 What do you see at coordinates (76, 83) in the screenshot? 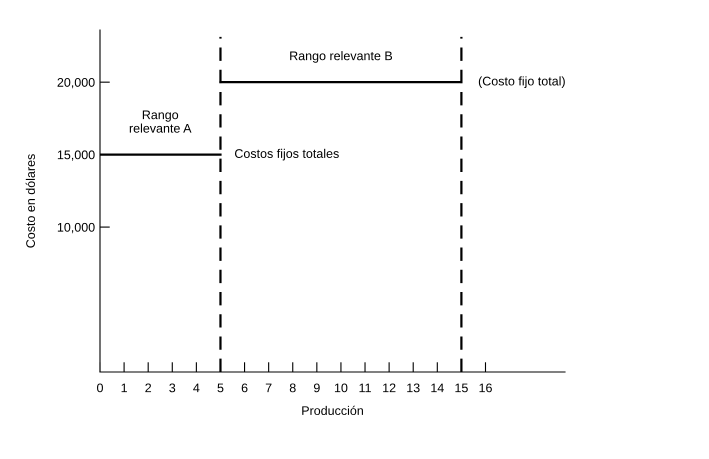
I see `y-tick-label: 20,000` at bounding box center [76, 83].